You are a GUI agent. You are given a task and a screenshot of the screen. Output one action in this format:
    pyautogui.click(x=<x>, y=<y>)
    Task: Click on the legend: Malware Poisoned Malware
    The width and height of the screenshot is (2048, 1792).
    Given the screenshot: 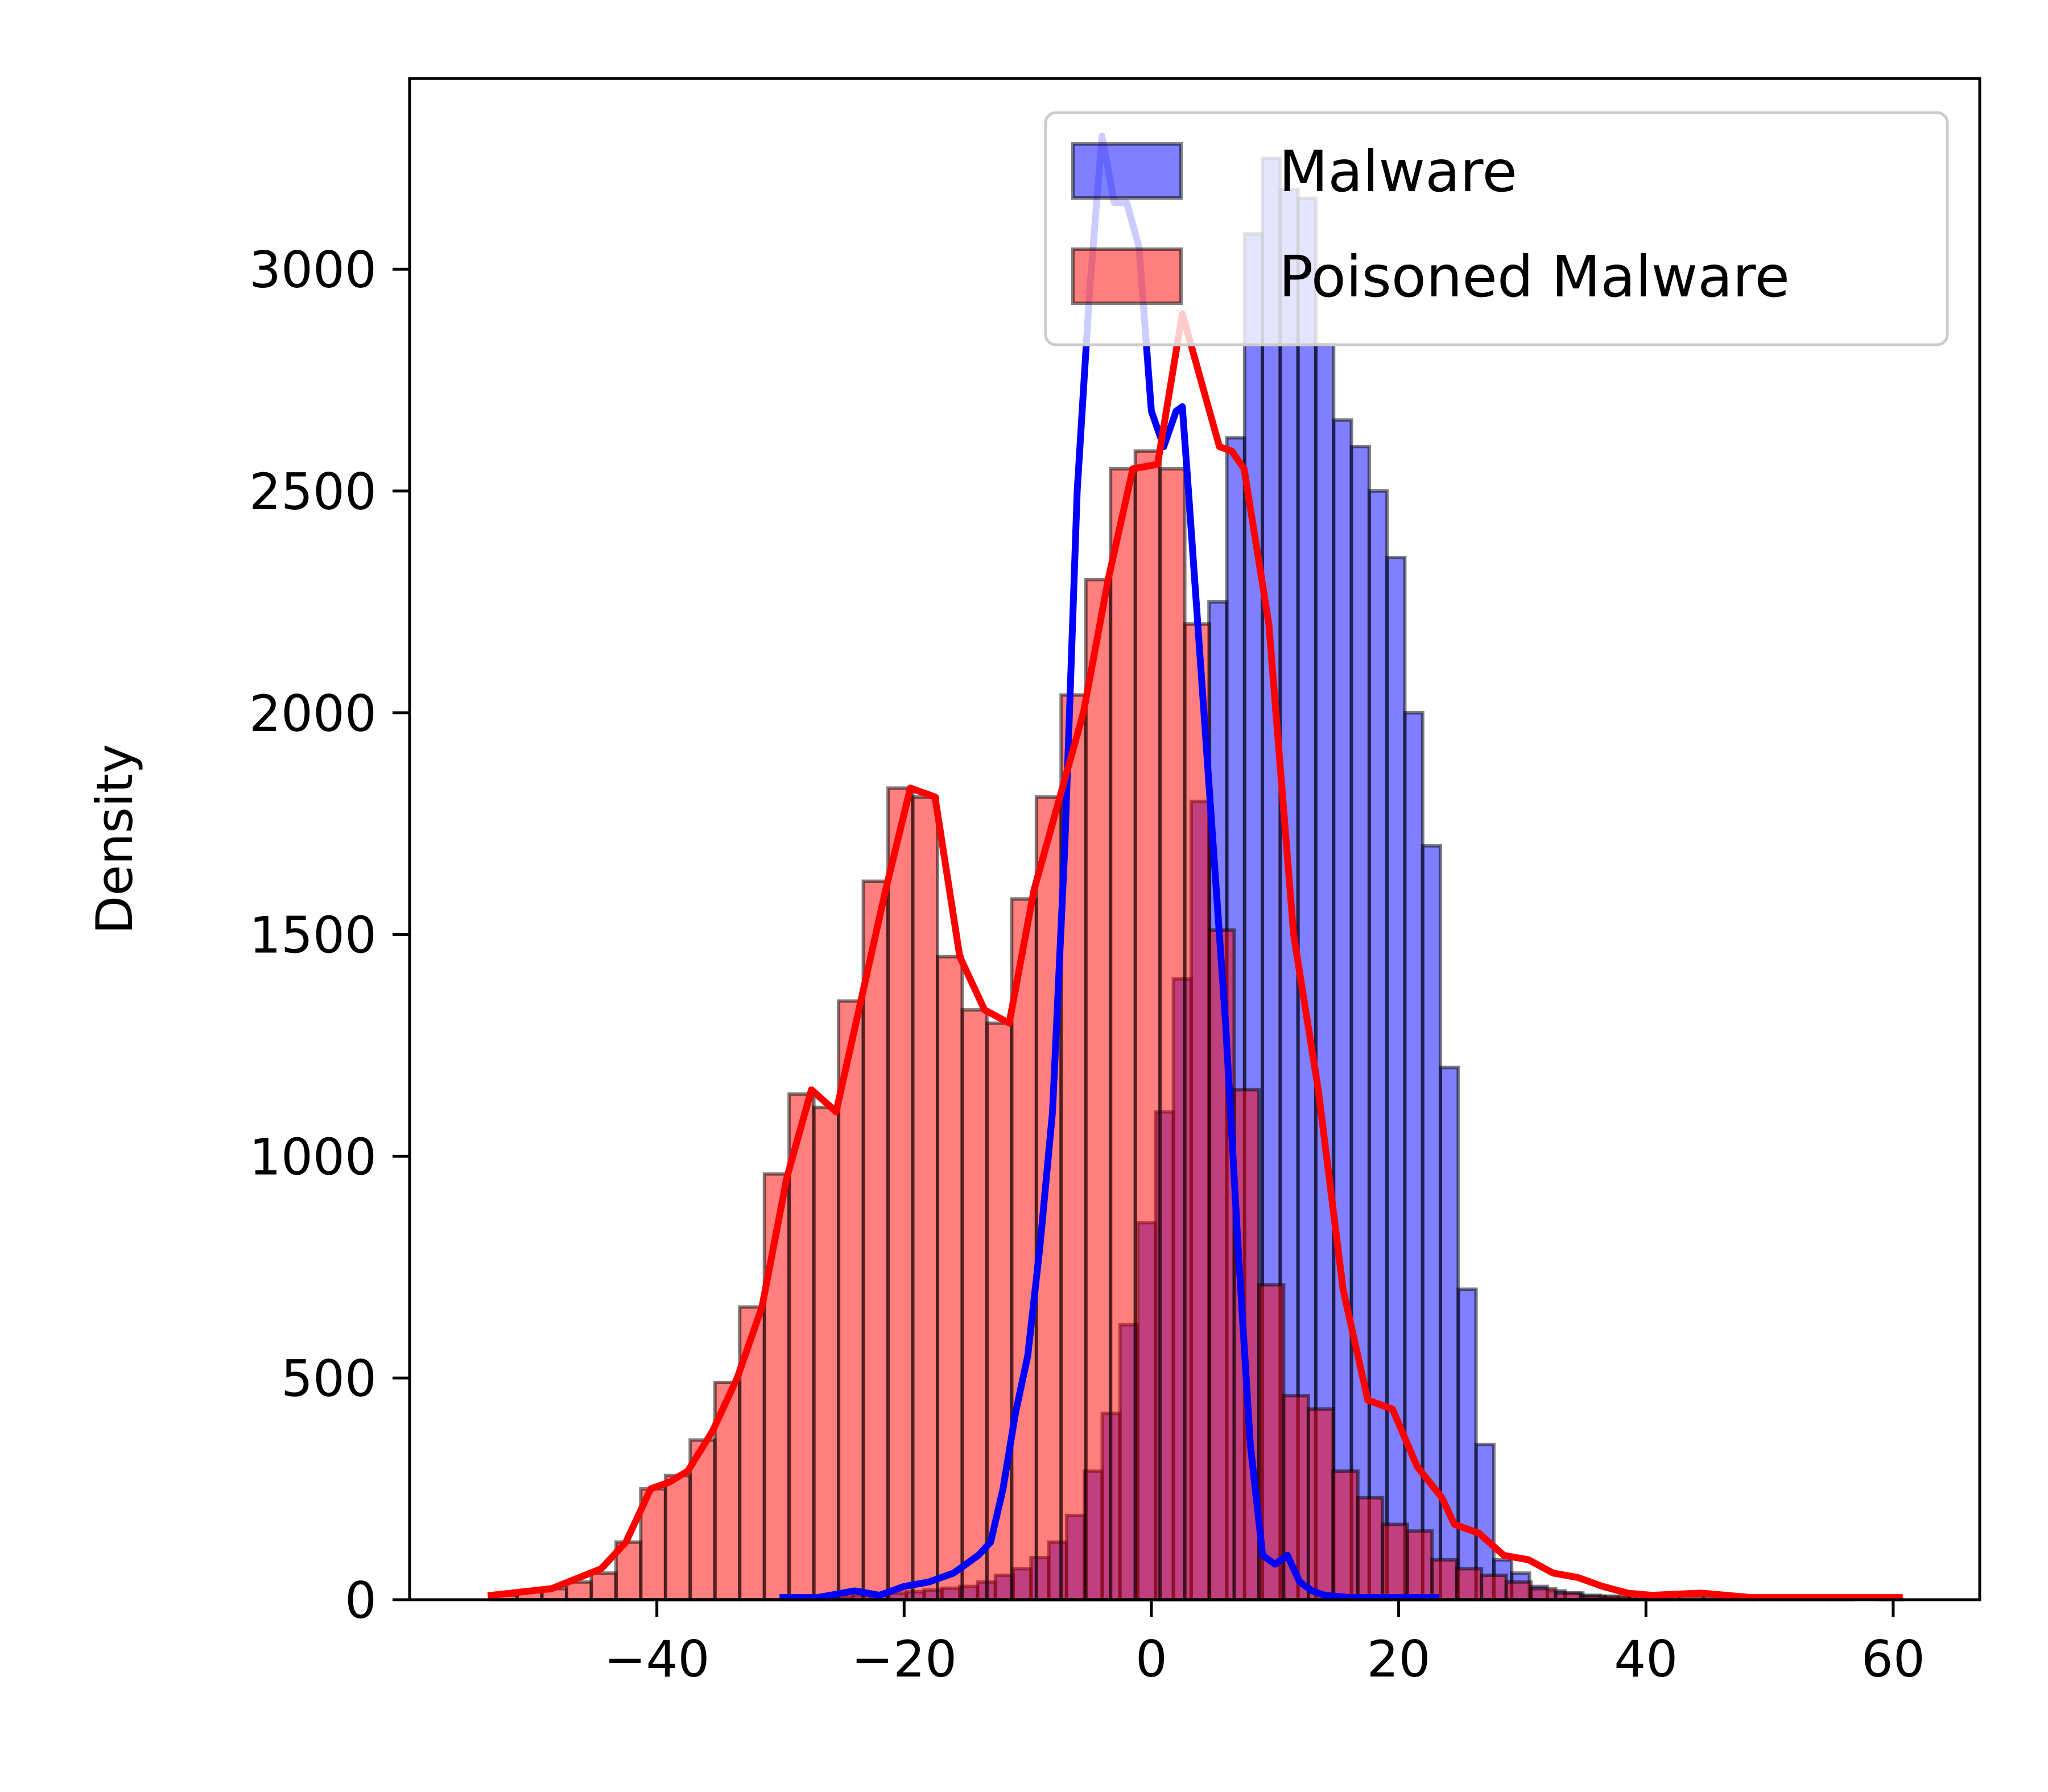 What is the action you would take?
    pyautogui.click(x=1496, y=228)
    